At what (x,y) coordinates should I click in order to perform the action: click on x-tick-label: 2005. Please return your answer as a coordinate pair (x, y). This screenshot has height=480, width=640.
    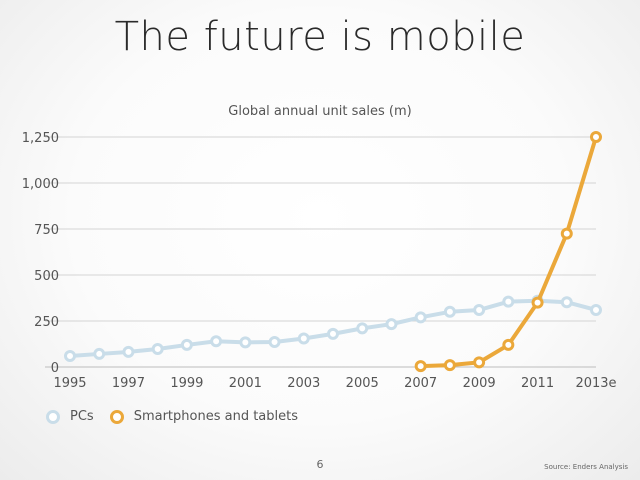
    Looking at the image, I should click on (362, 383).